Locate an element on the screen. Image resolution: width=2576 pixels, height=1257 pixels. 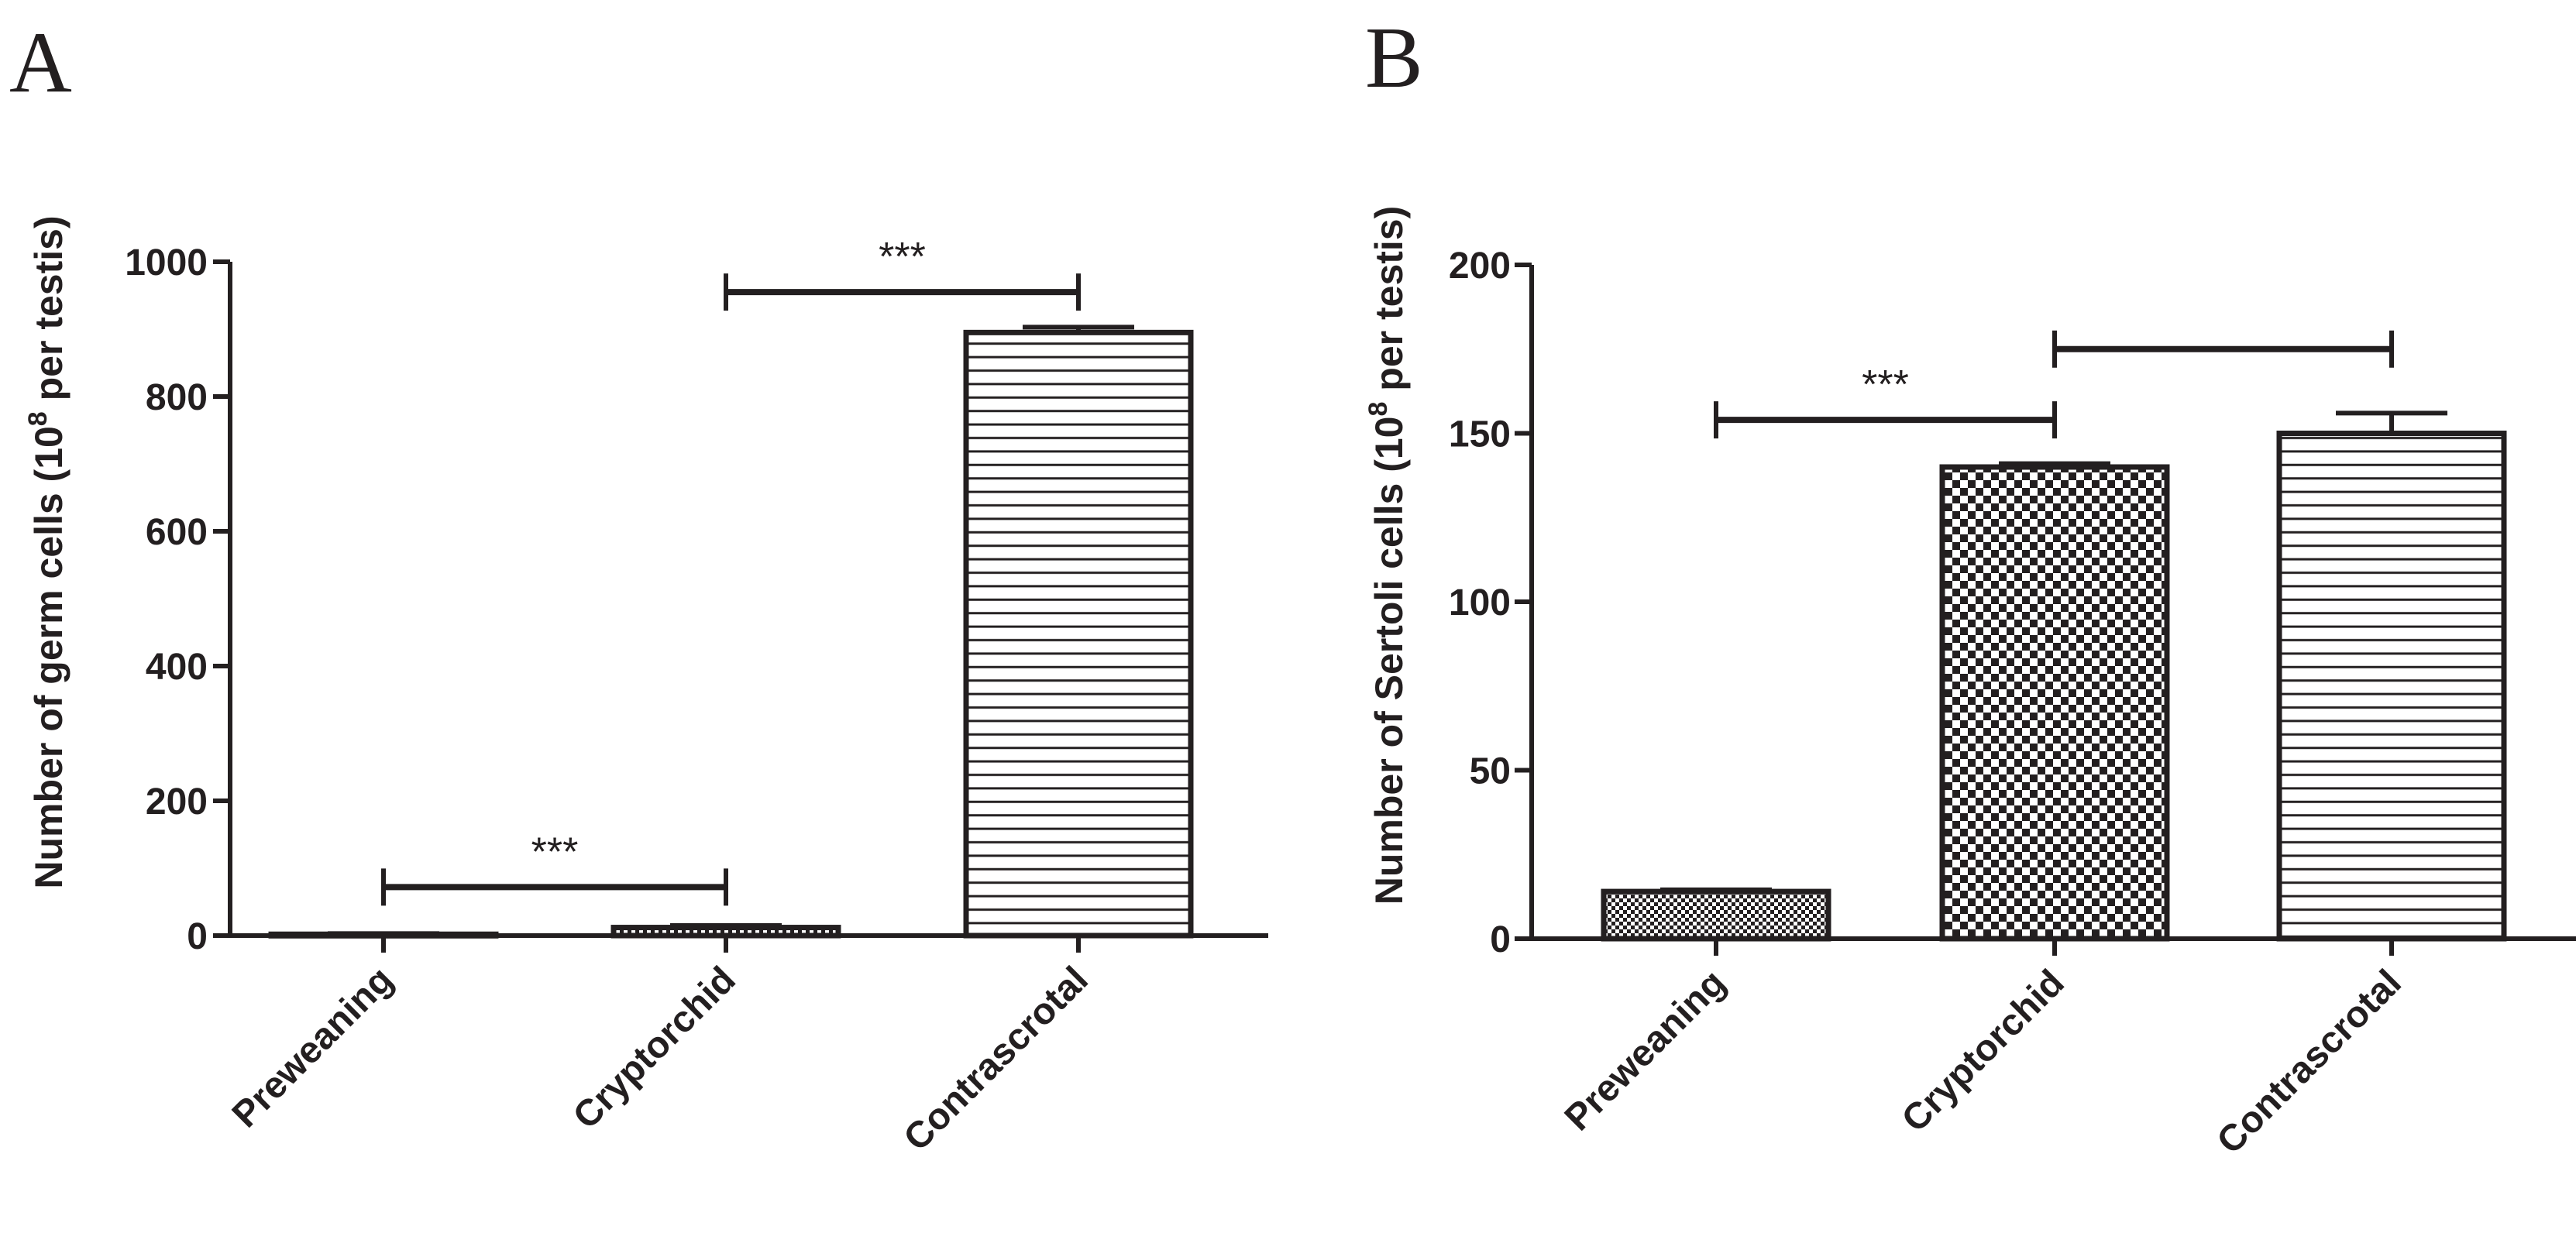
panel-b-y-tick-label-0: 0 is located at coordinates (1500, 939).